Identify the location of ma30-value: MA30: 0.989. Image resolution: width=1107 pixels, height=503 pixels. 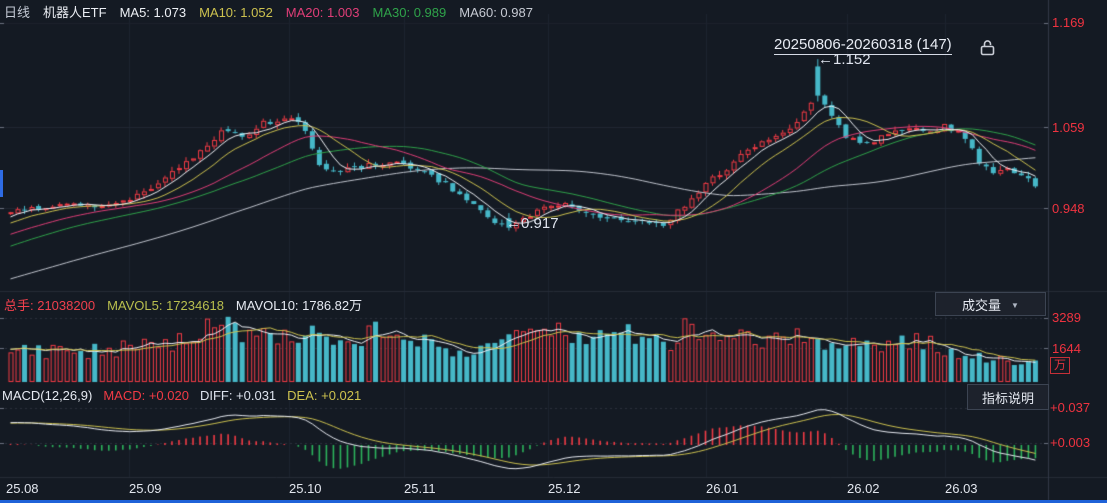
(409, 12).